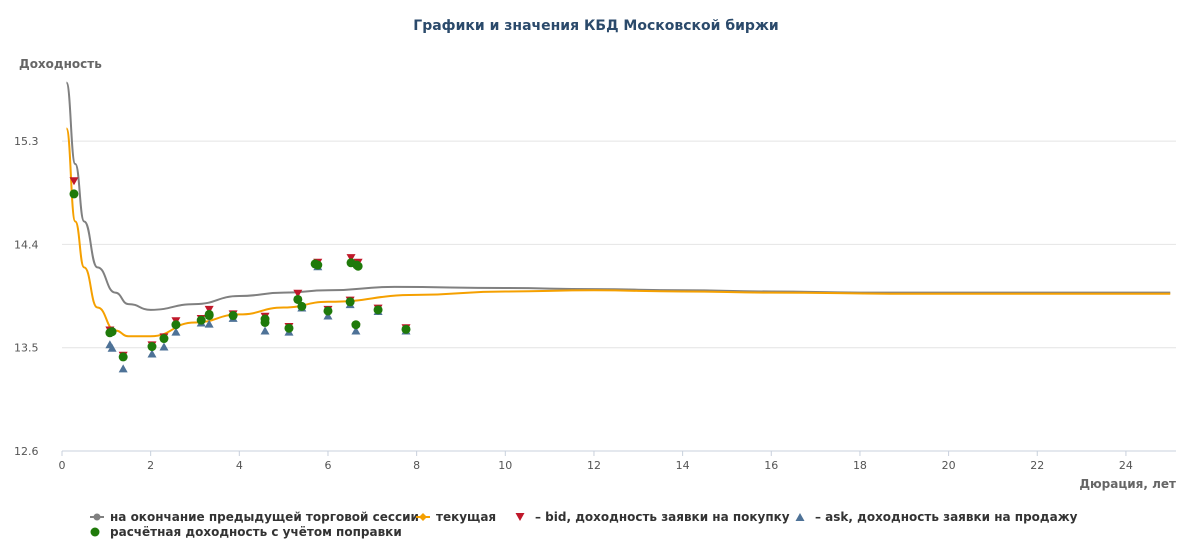 The width and height of the screenshot is (1190, 550). I want to click on y-axis-label: Доходность, so click(60, 64).